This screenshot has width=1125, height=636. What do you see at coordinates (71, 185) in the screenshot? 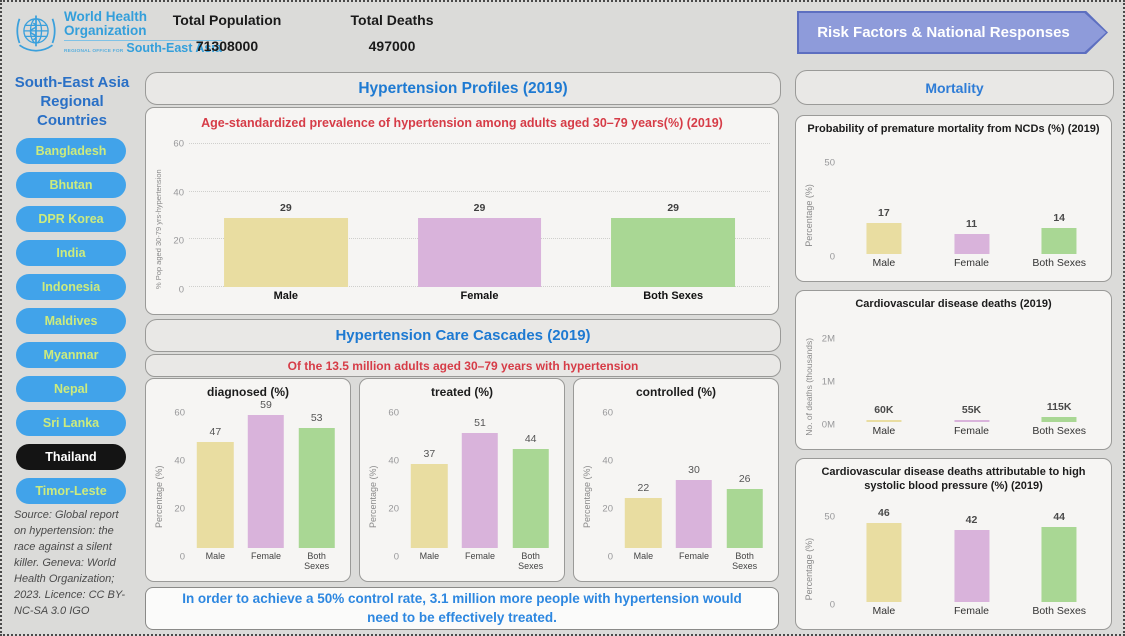
I see `sidebar-item-bhutan: Bhutan` at bounding box center [71, 185].